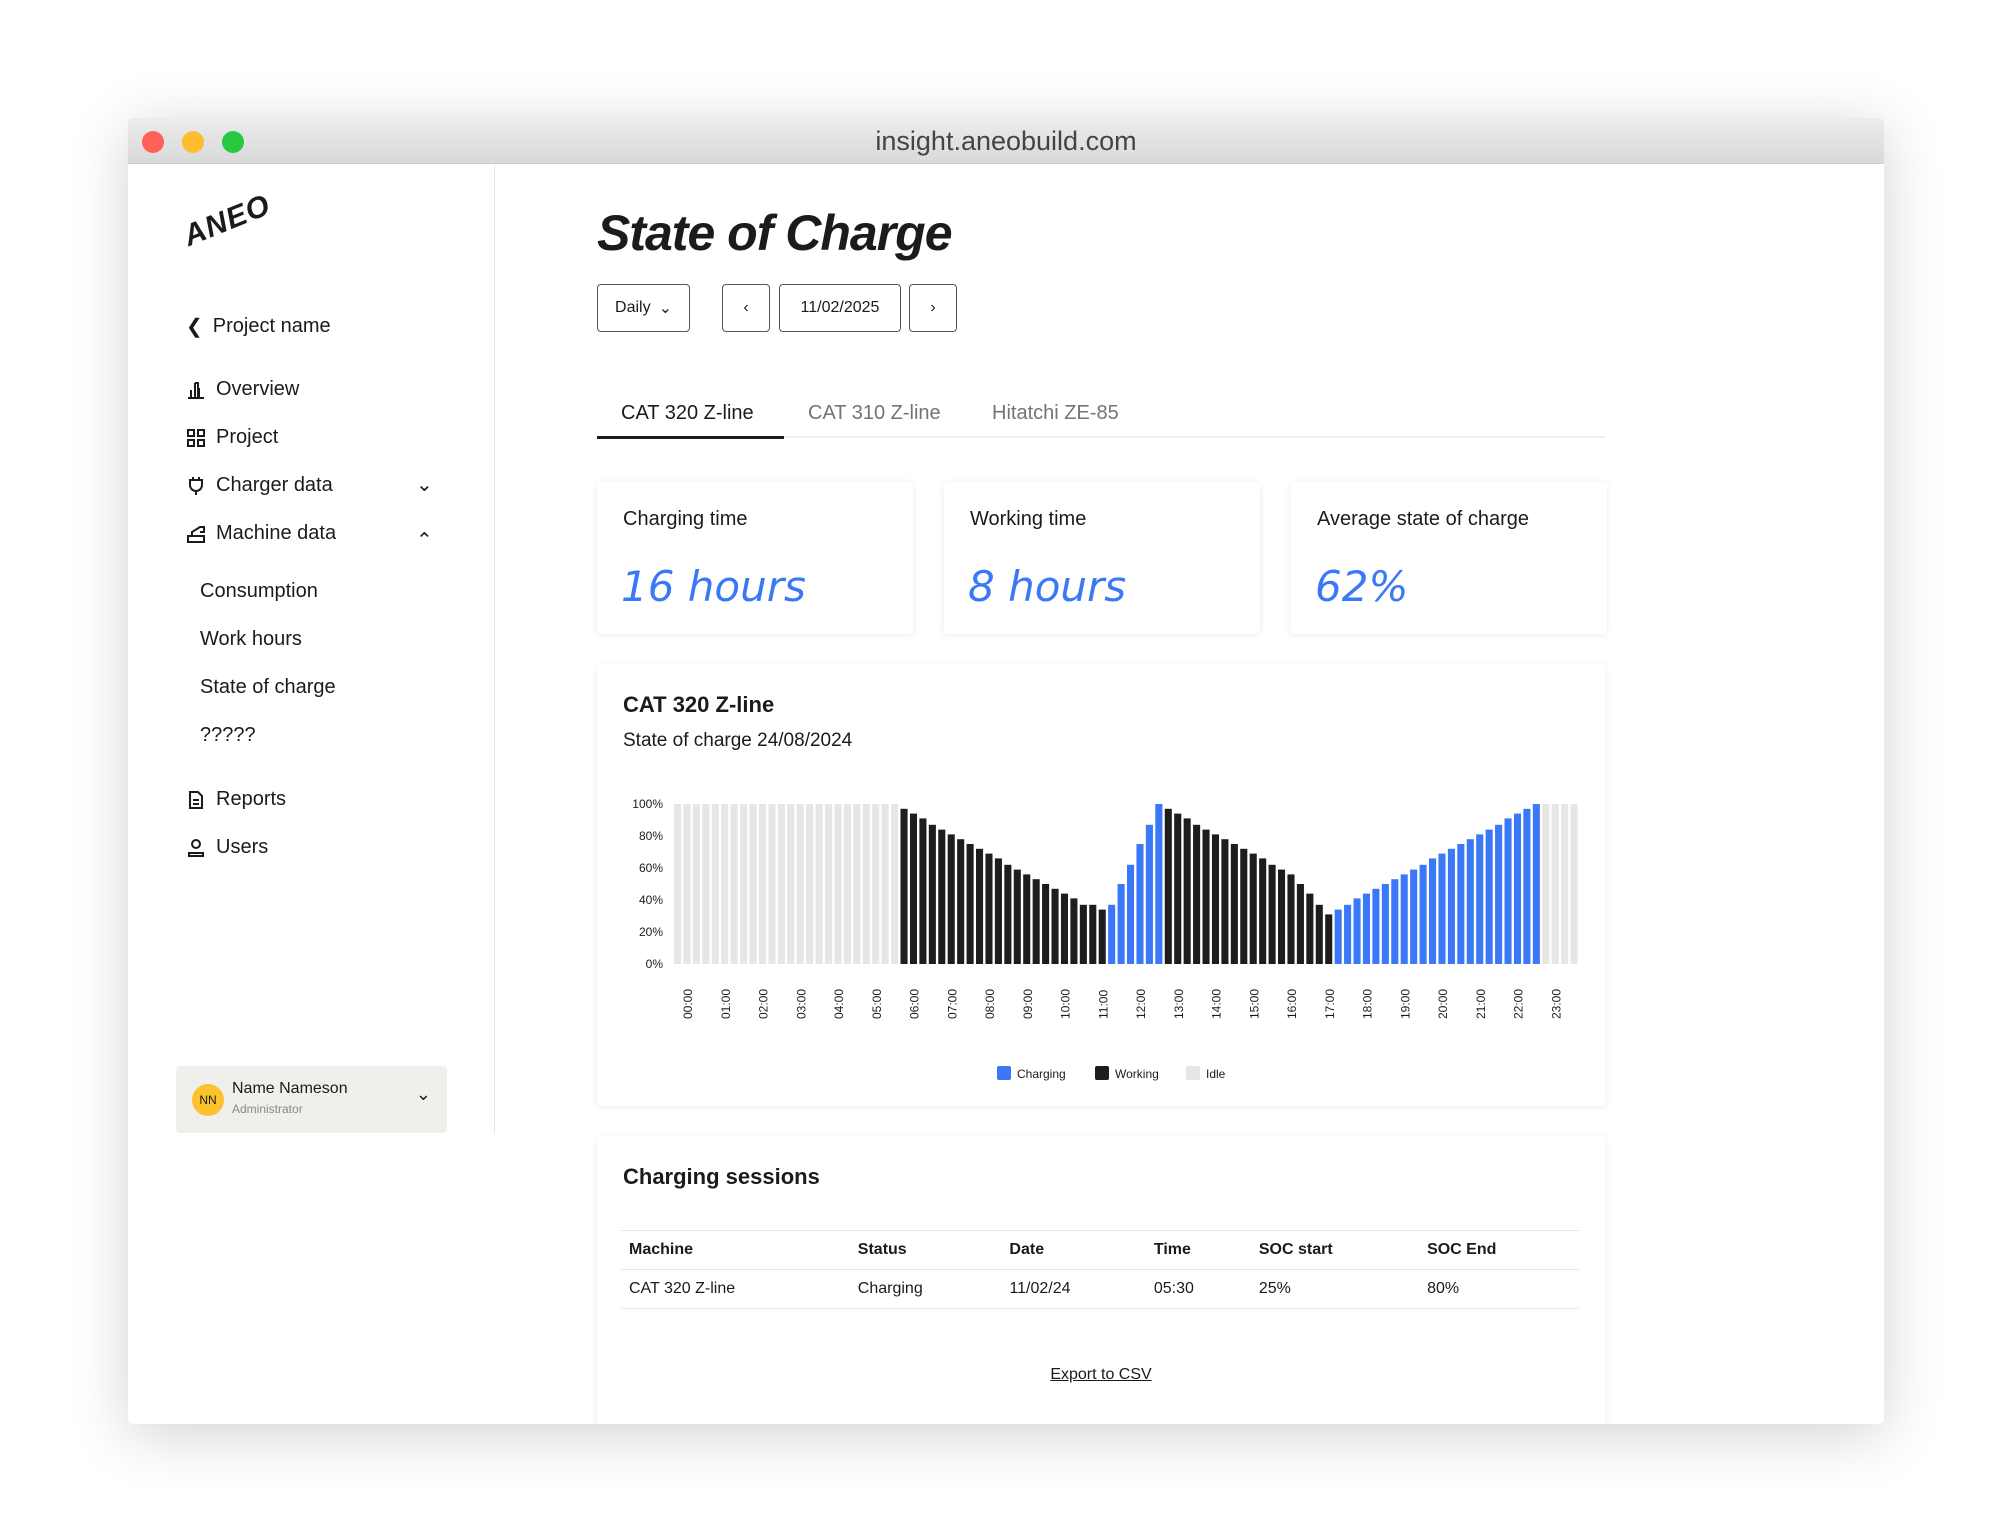 Image resolution: width=2003 pixels, height=1527 pixels. I want to click on sidebar-sub-work-hours: Work hours, so click(251, 639).